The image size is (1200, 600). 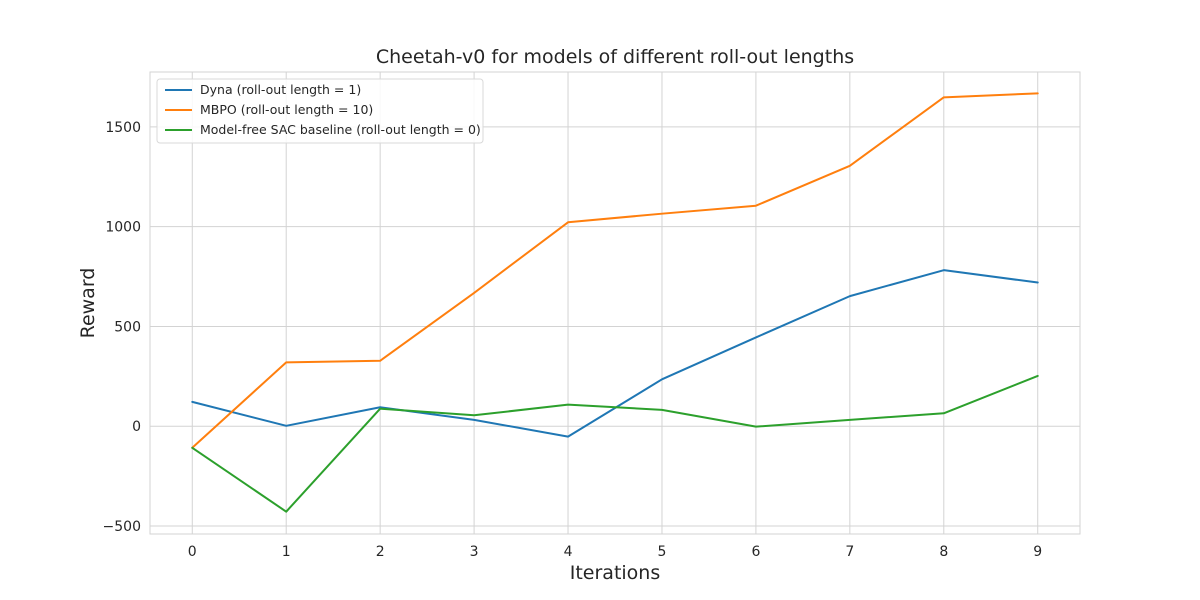 I want to click on y-tick-label: 1500, so click(x=123, y=128).